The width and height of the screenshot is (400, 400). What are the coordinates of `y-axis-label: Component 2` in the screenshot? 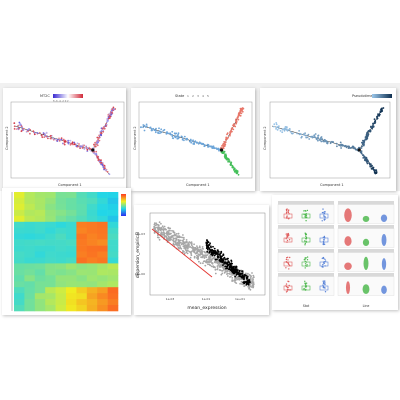 It's located at (135, 138).